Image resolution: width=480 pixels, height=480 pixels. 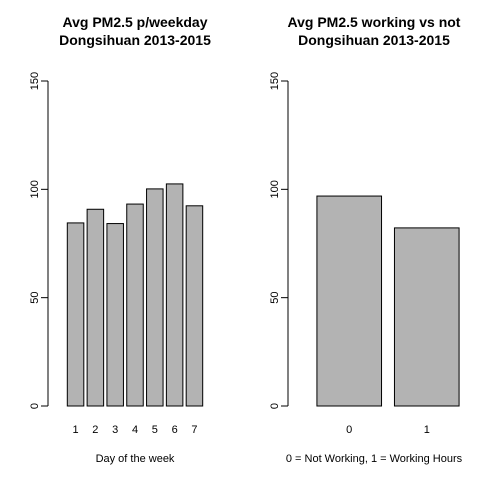 I want to click on weekday-chart-subtitle: Dongsihuan 2013-2015, so click(x=135, y=40).